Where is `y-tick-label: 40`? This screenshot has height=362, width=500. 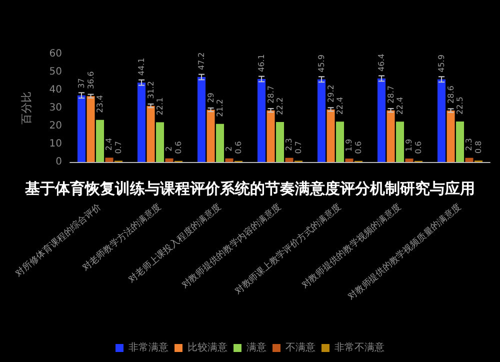 y-tick-label: 40 is located at coordinates (55, 90).